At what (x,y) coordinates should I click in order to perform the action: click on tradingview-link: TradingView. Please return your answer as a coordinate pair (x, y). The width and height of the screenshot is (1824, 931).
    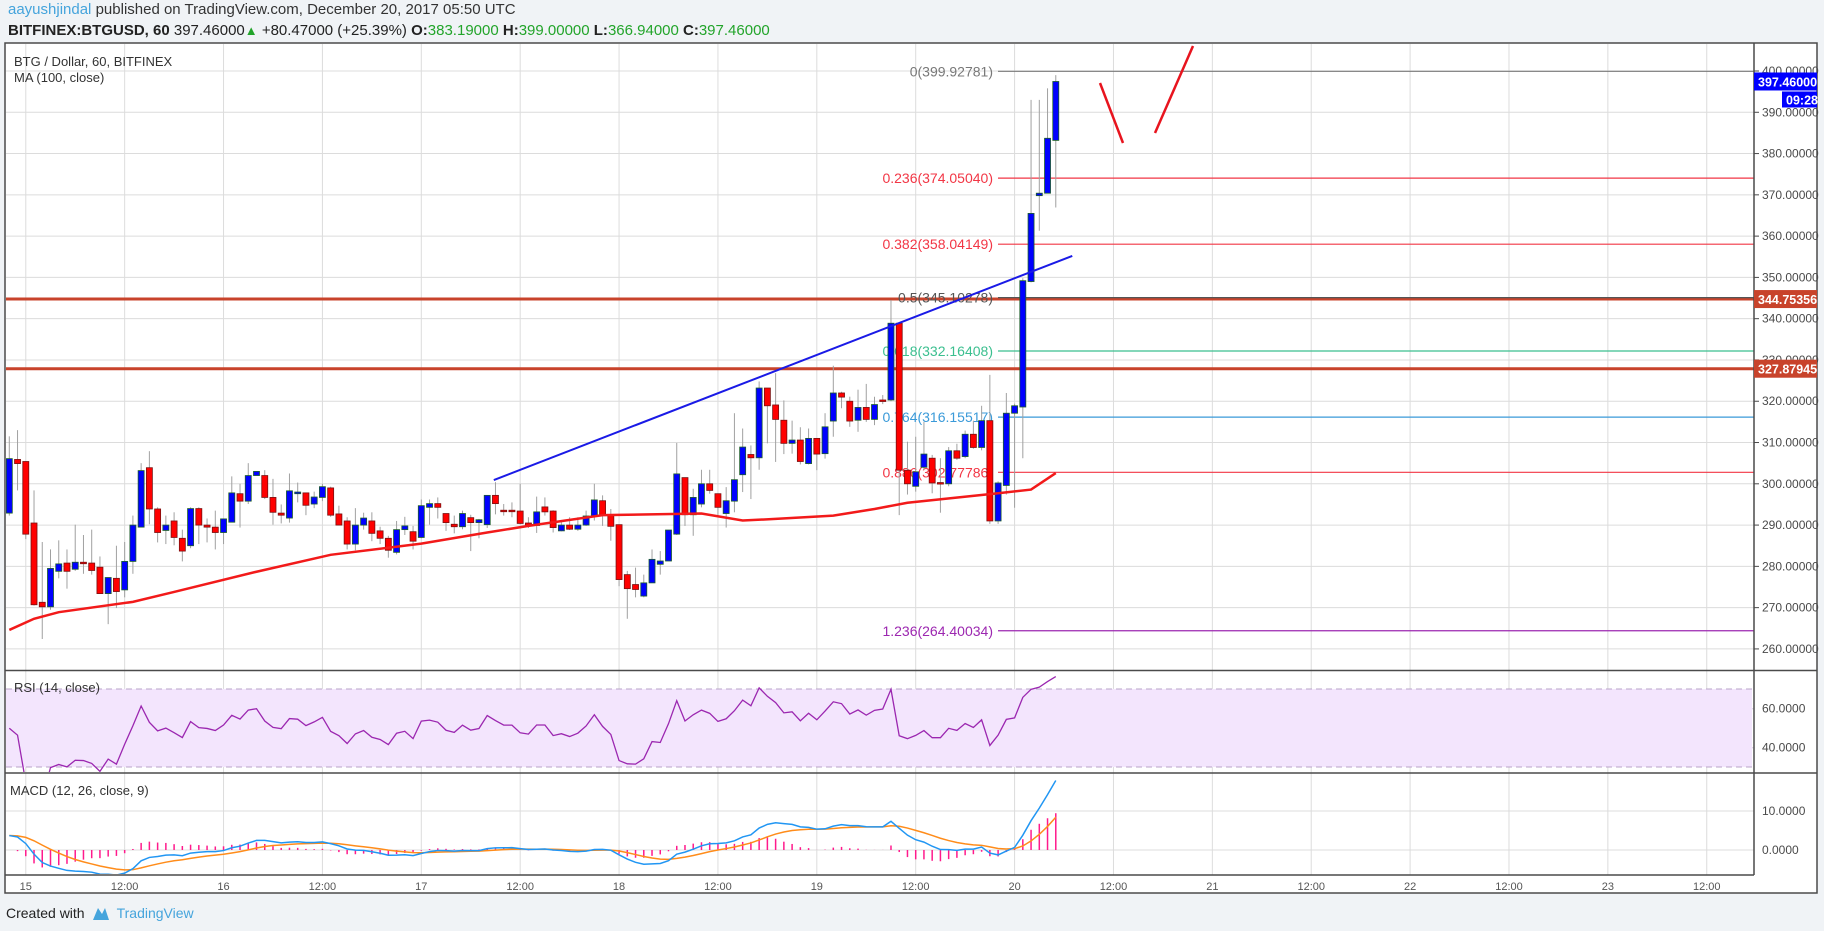
    Looking at the image, I should click on (155, 913).